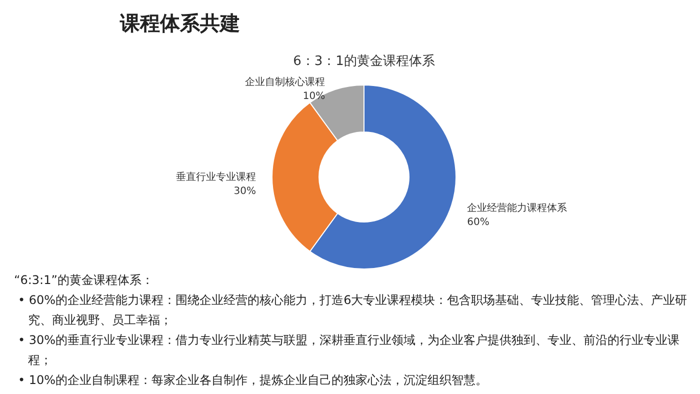 This screenshot has width=700, height=394. I want to click on data-label: 10%, so click(314, 96).